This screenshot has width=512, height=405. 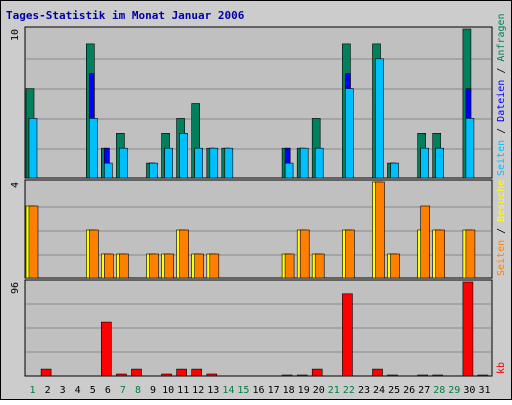 I want to click on panel-visits-ymax-label: 4, so click(x=15, y=185).